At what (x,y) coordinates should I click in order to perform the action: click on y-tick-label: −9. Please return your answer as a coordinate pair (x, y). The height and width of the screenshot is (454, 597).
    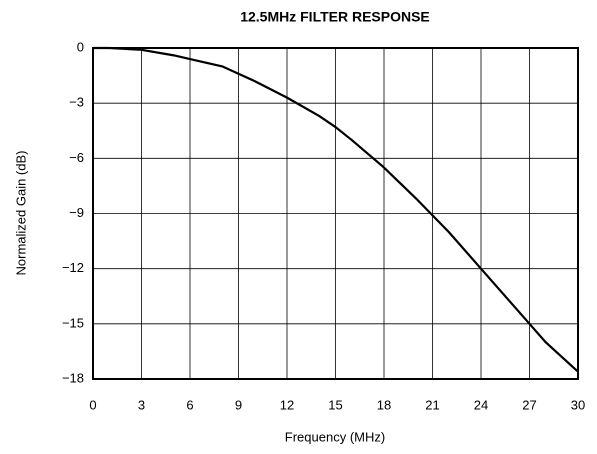
    Looking at the image, I should click on (76, 212).